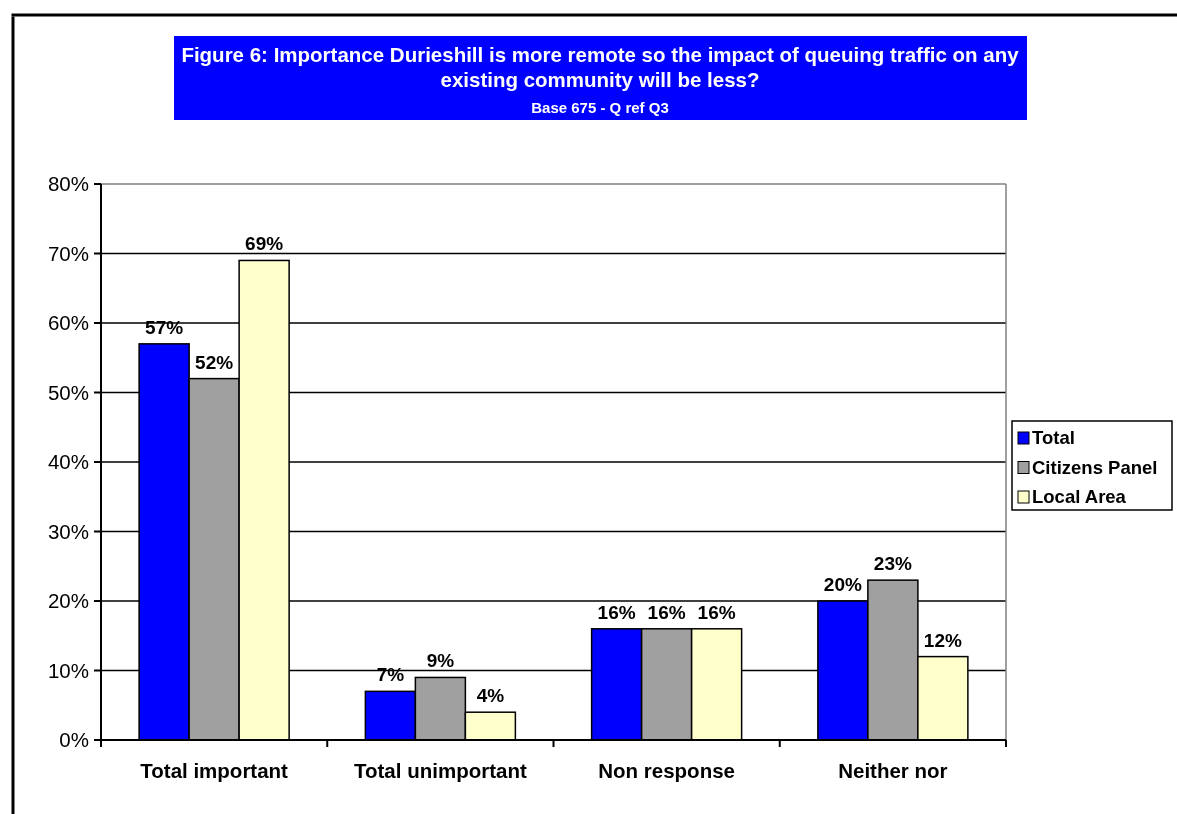 Image resolution: width=1177 pixels, height=814 pixels. What do you see at coordinates (68, 670) in the screenshot?
I see `y-tick-label: 10%` at bounding box center [68, 670].